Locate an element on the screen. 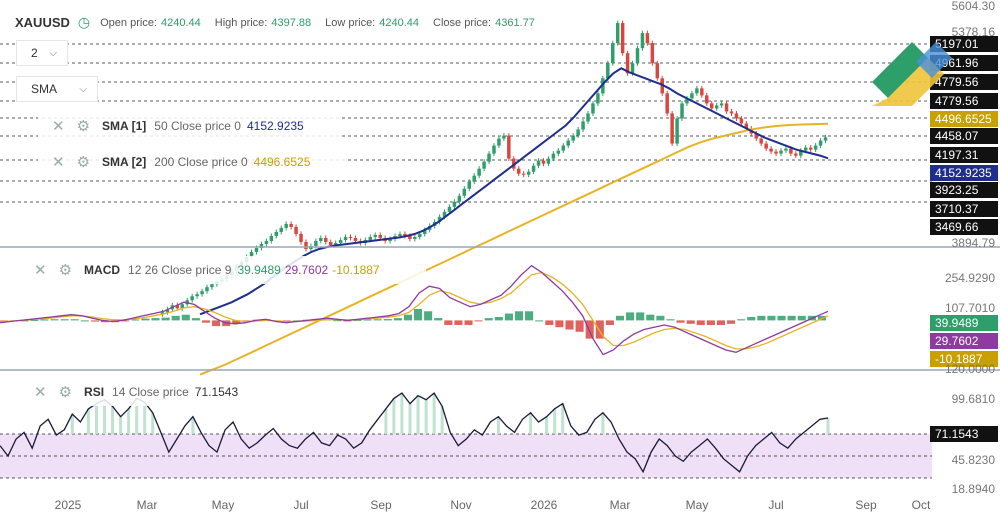 This screenshot has height=519, width=1000. high-value: 4397.88 is located at coordinates (291, 22).